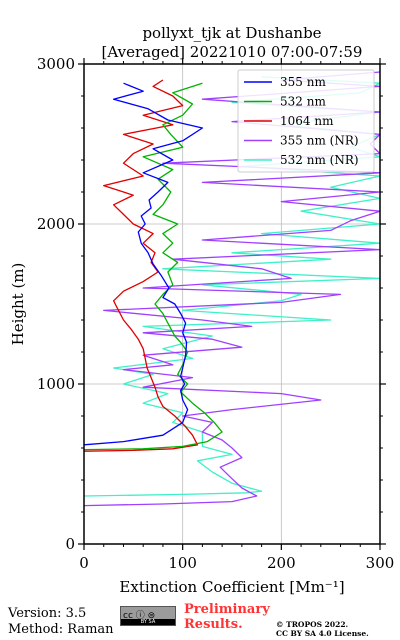  I want to click on preliminary-results-label: Preliminary Results., so click(227, 617).